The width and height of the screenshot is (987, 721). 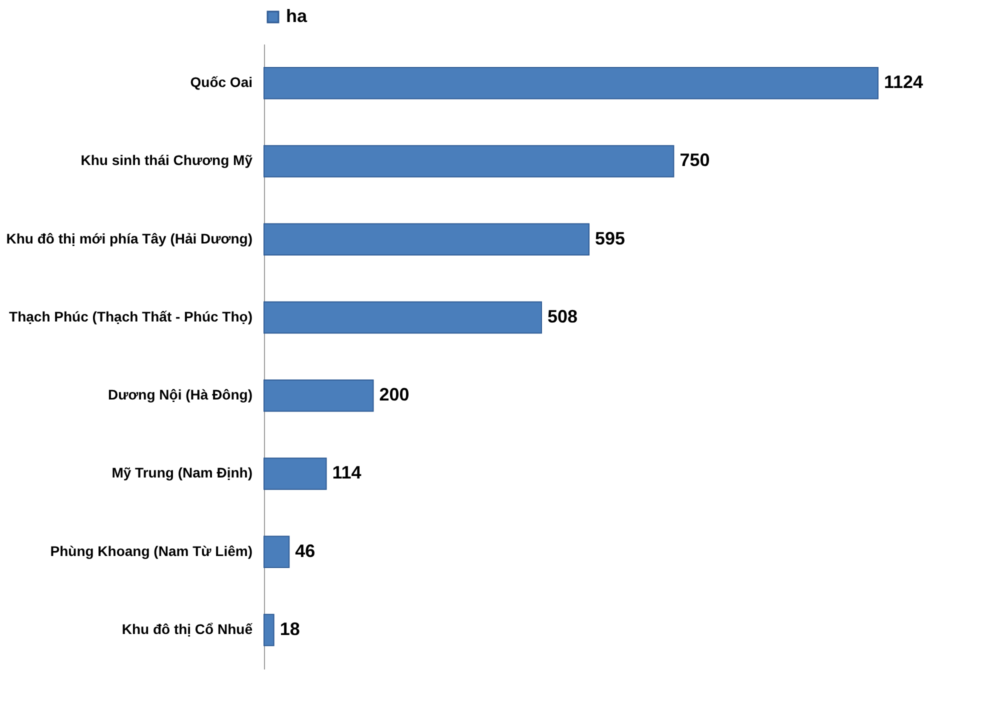 I want to click on y-tick-label: Khu đô thị mới phía Tây (Hải Dương), so click(x=129, y=238).